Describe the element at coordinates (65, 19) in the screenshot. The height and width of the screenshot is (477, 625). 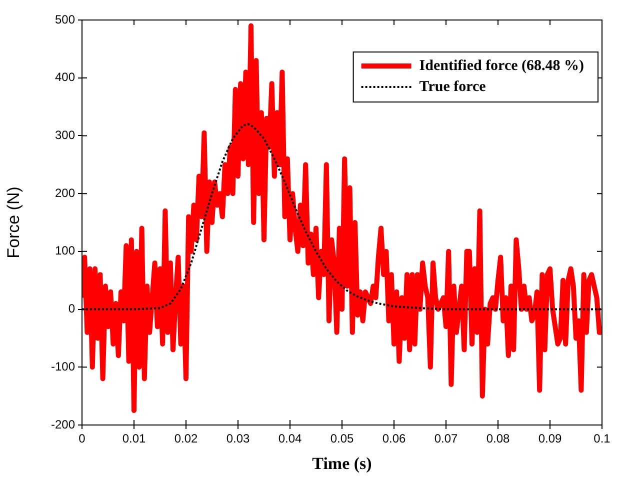
I see `y-tick-label: 500` at that location.